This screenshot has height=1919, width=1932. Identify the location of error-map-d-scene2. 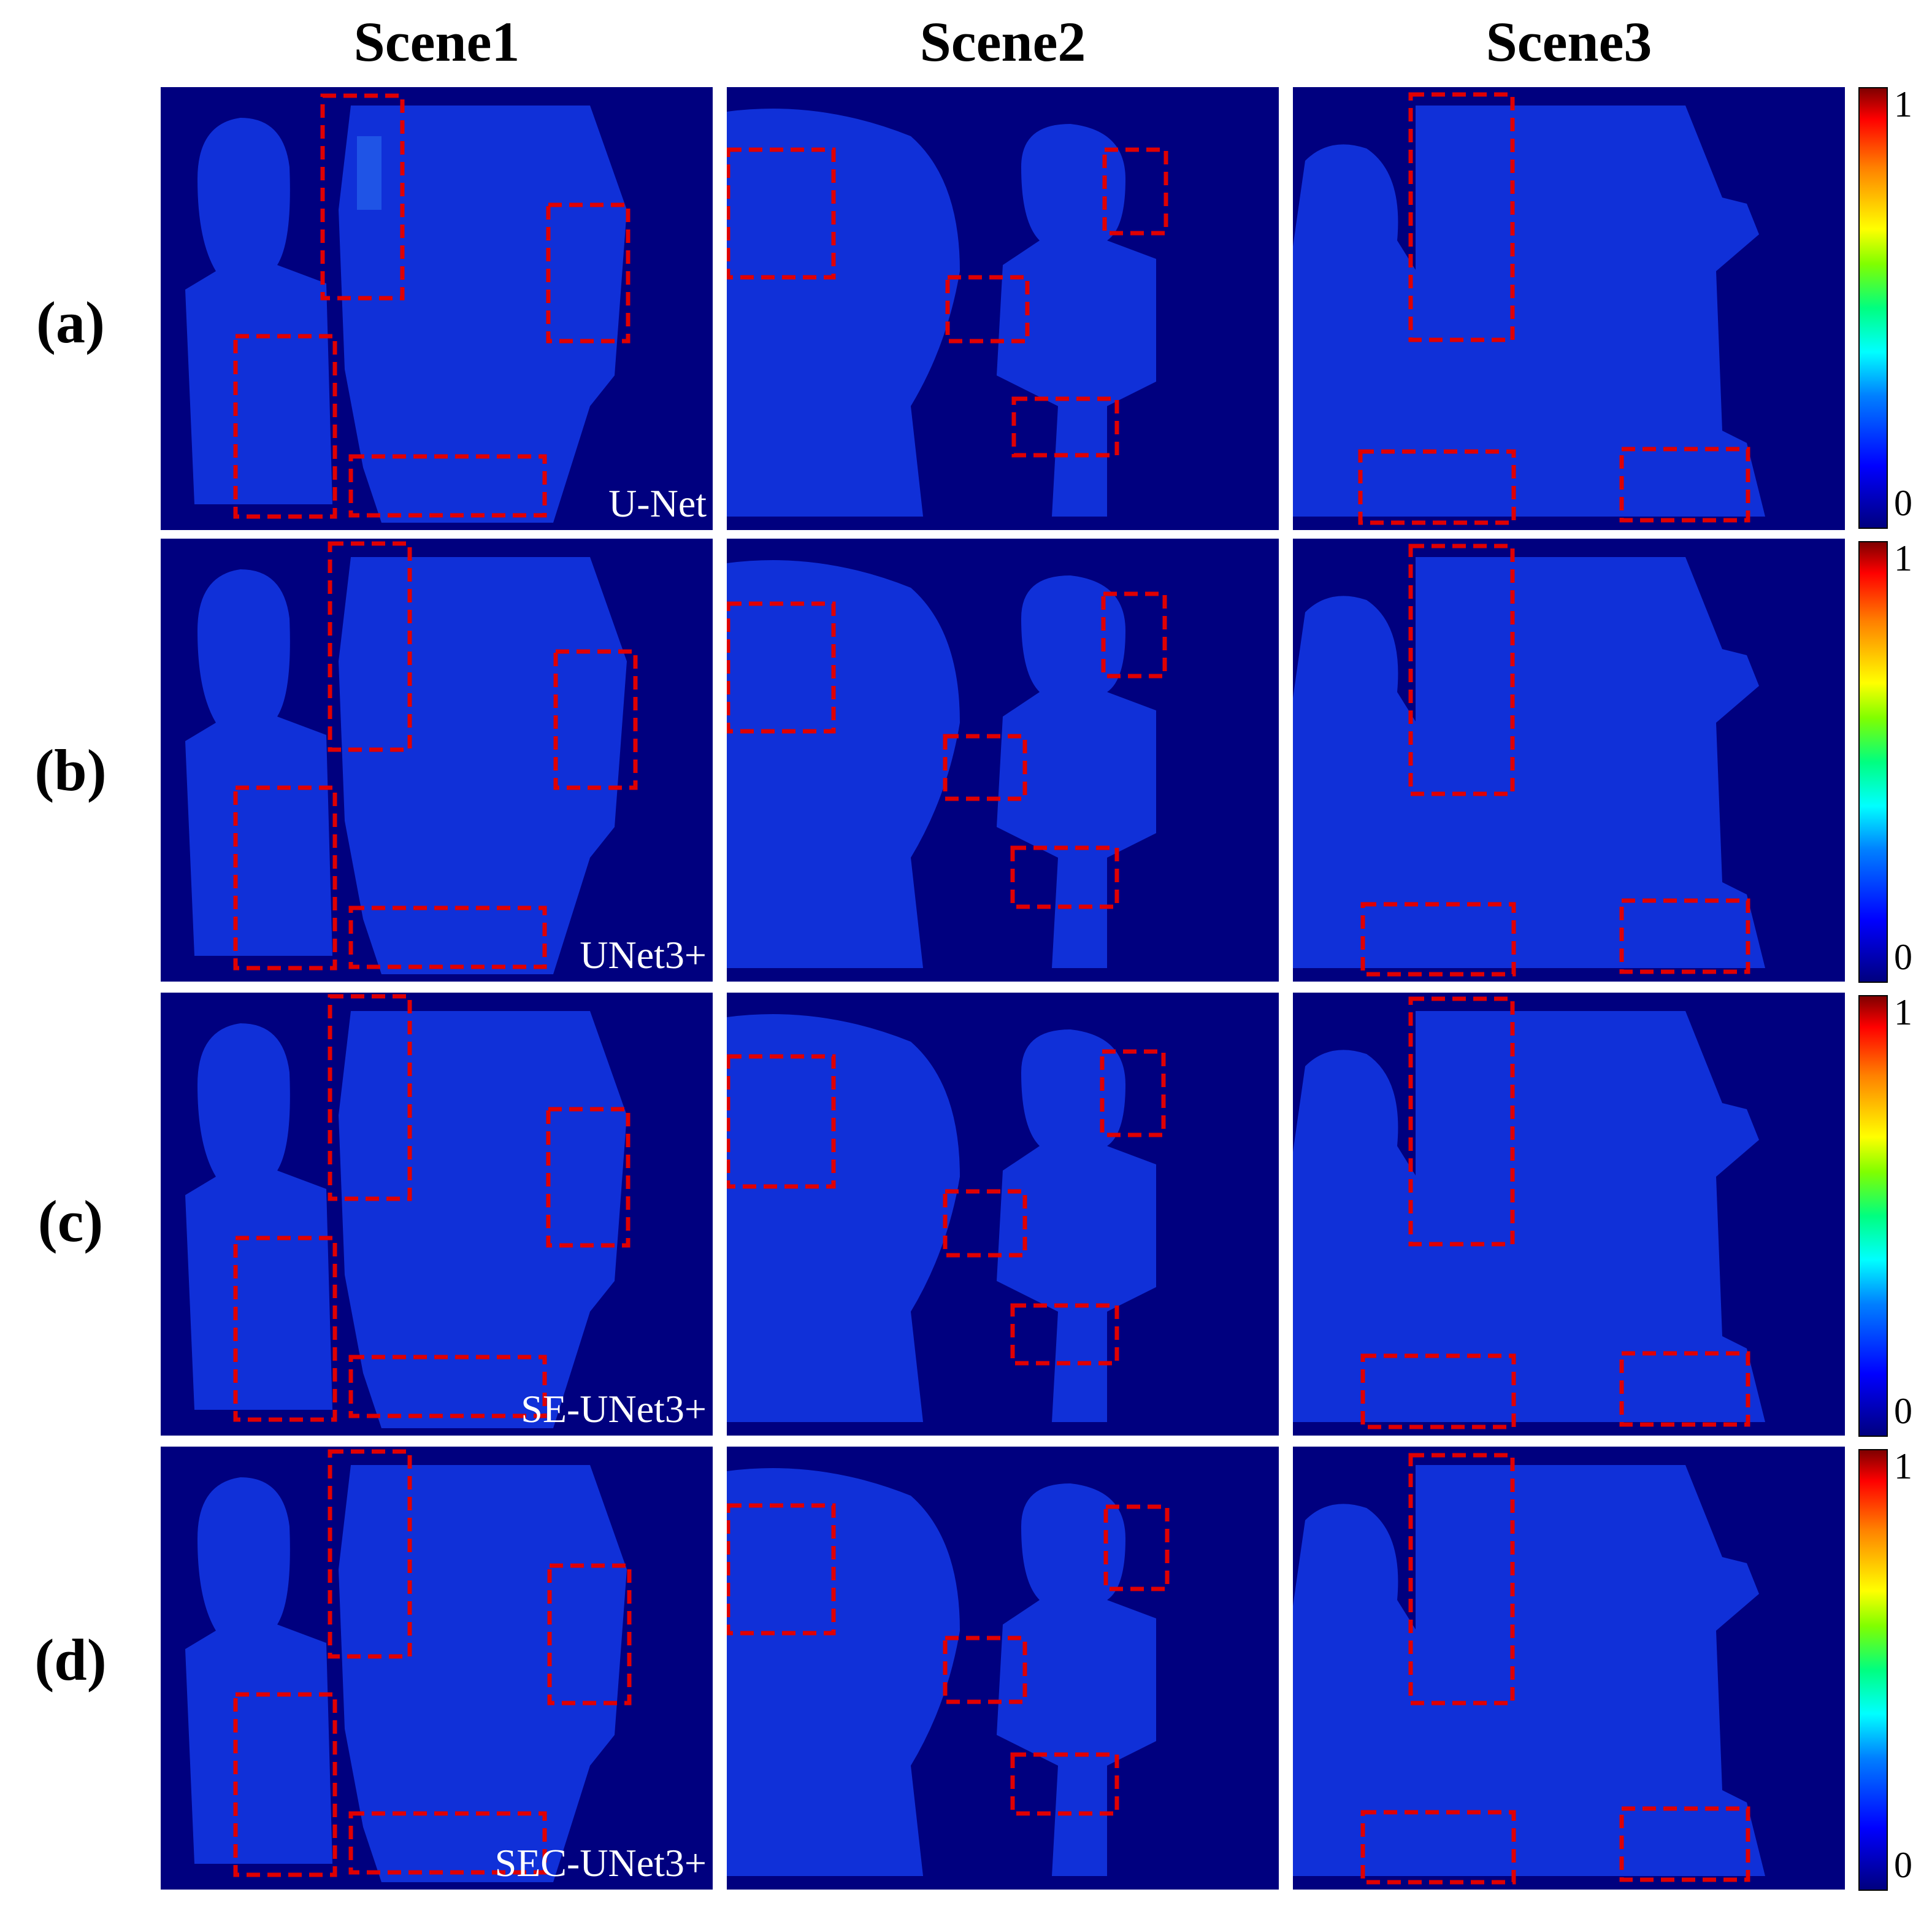
(1003, 1668).